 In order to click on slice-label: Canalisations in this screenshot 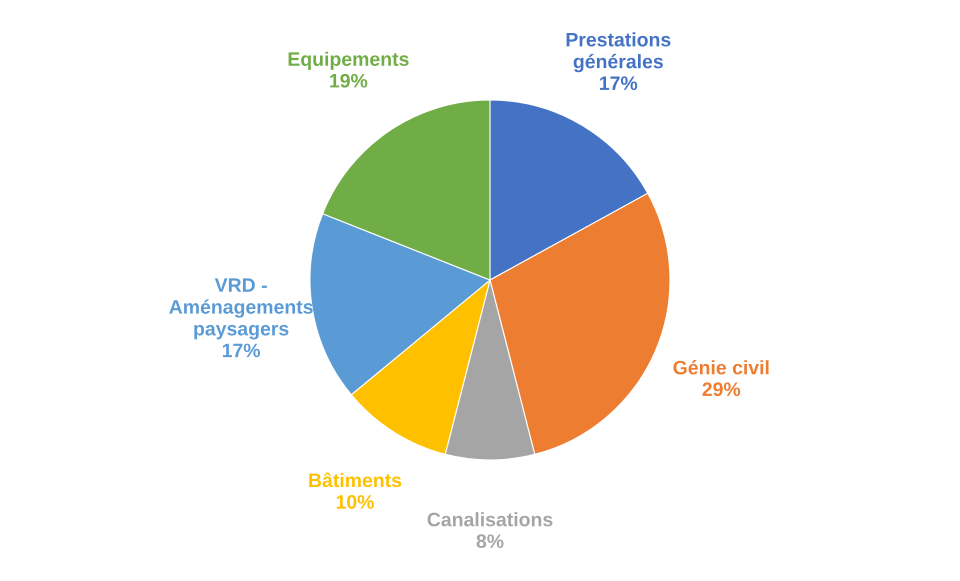, I will do `click(490, 519)`.